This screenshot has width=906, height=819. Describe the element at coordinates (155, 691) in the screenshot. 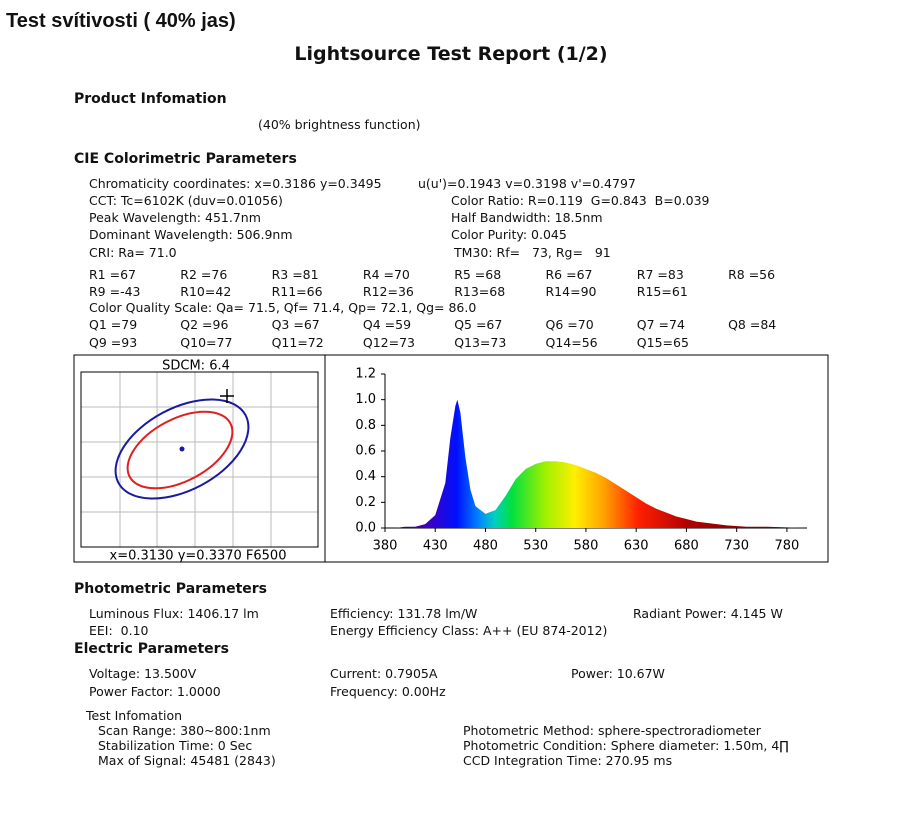

I see `parameter: Power Factor: 1.0000` at that location.